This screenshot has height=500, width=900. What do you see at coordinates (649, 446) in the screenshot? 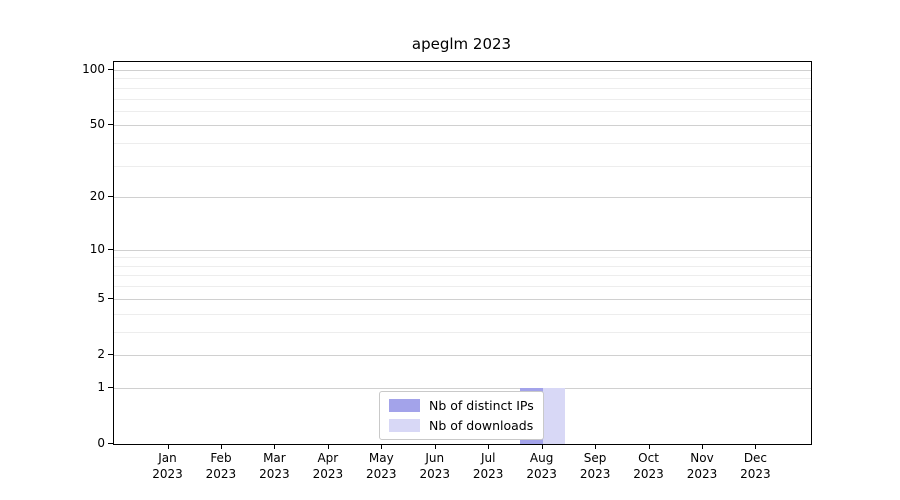
I see `x-tick-mark-oct-2023` at bounding box center [649, 446].